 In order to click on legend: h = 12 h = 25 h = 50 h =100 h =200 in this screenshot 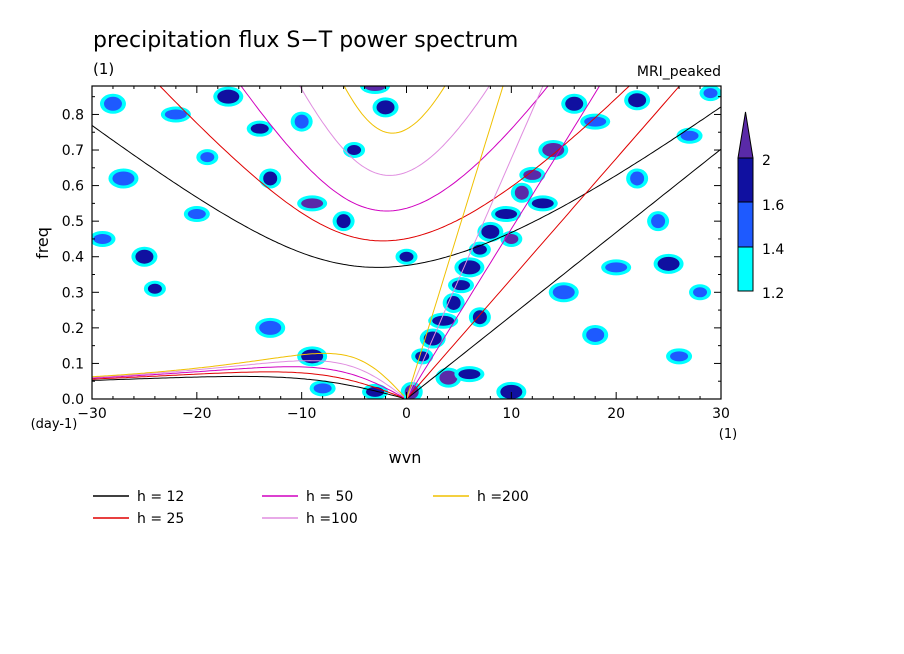, I will do `click(311, 508)`.